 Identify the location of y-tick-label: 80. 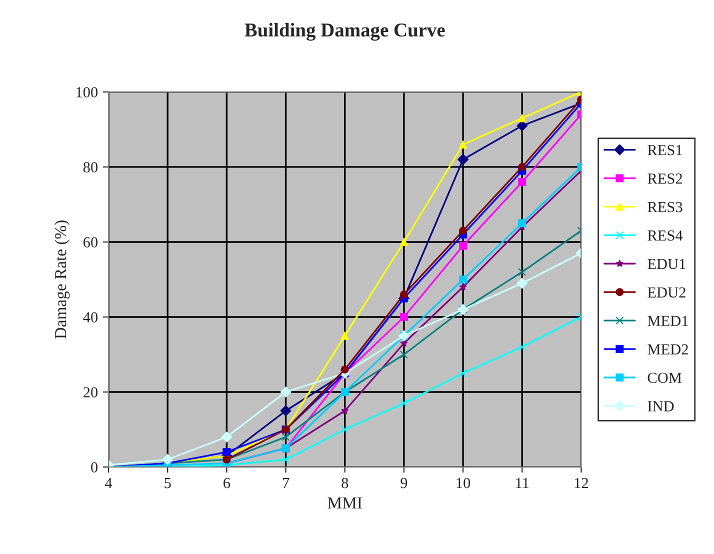
(90, 167).